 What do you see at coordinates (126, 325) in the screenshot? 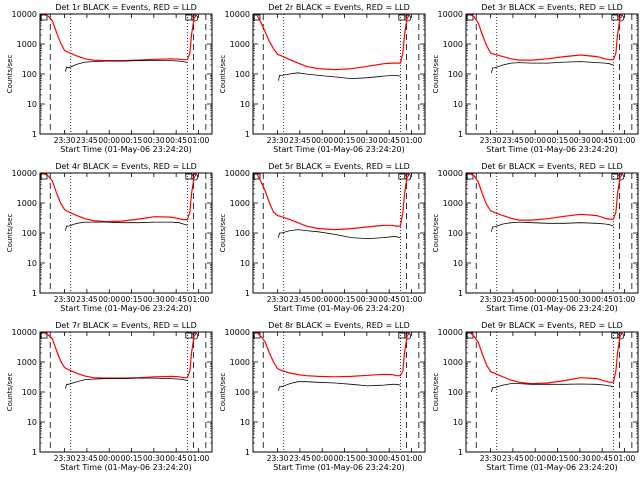
I see `chart-title: Det 7r BLACK = Events, RED = LLD` at bounding box center [126, 325].